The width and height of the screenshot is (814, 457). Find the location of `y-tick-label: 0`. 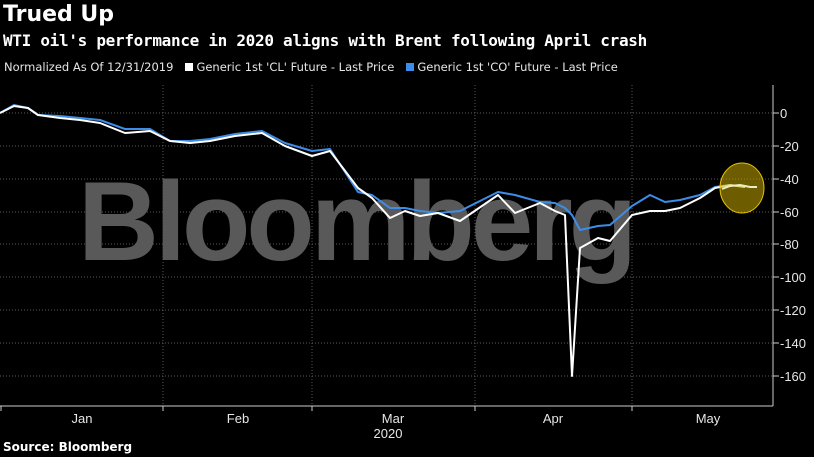

y-tick-label: 0 is located at coordinates (783, 113).